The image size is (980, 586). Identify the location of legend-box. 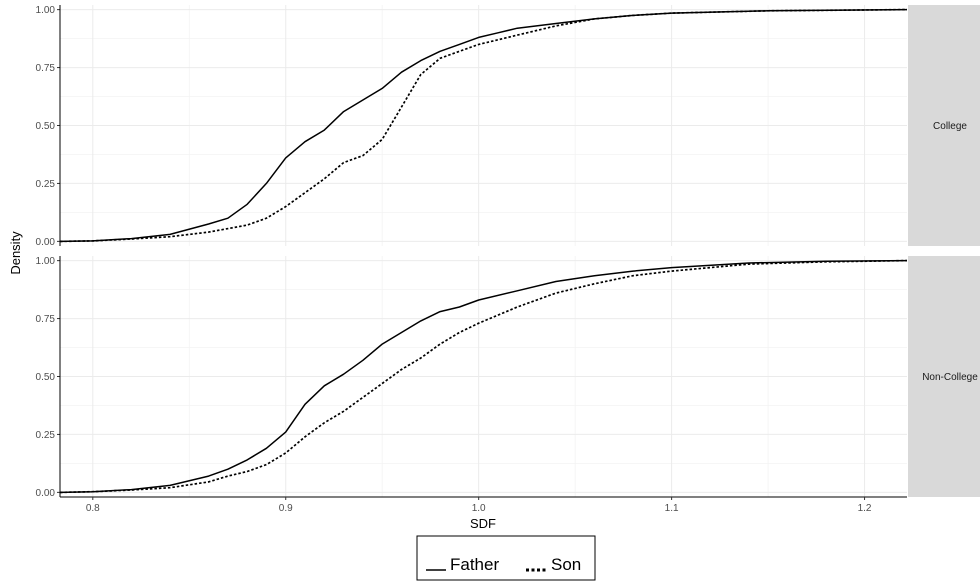
(506, 558).